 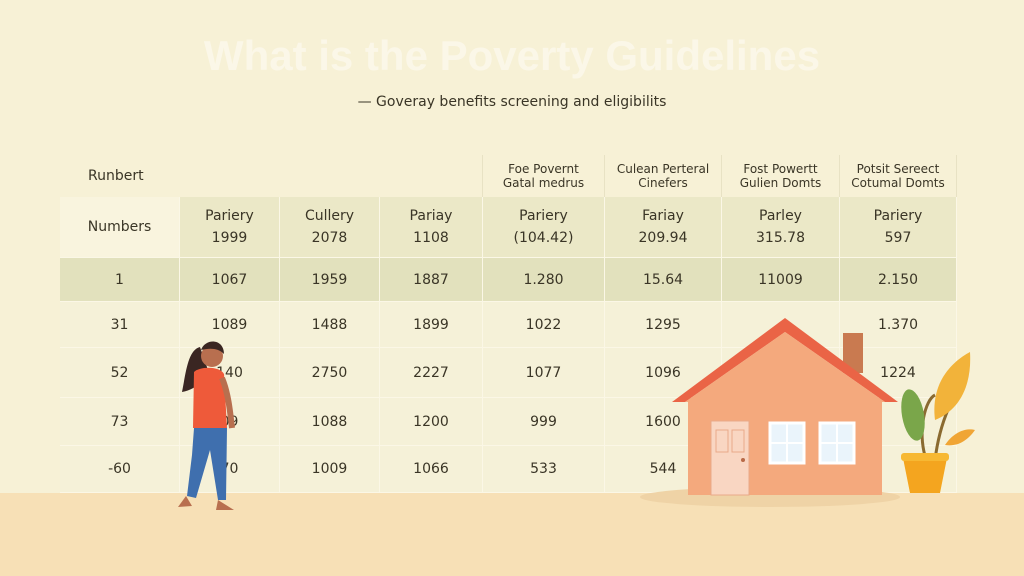 I want to click on group-header-line: Culean Perteral, so click(x=663, y=169).